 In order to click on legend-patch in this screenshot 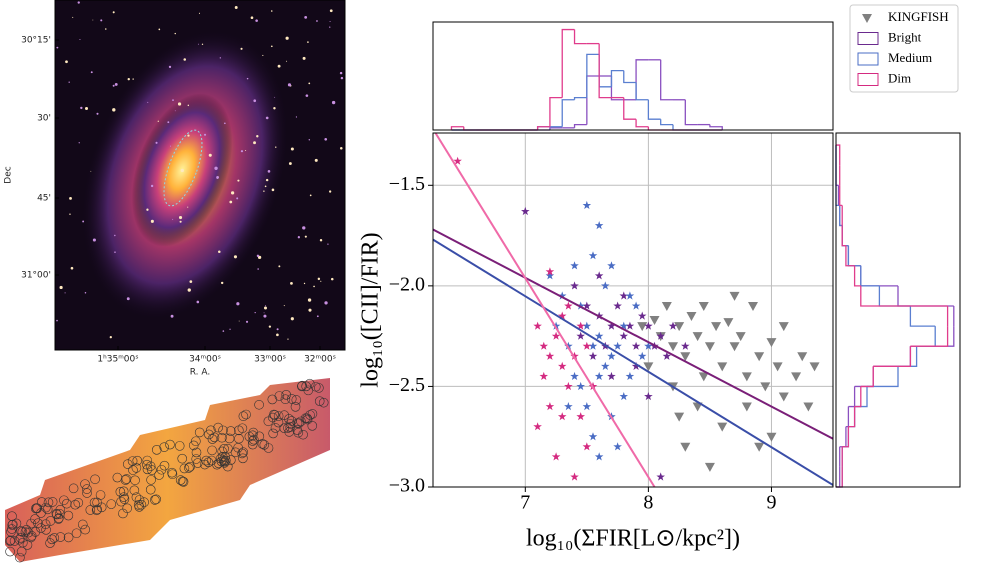, I will do `click(868, 59)`.